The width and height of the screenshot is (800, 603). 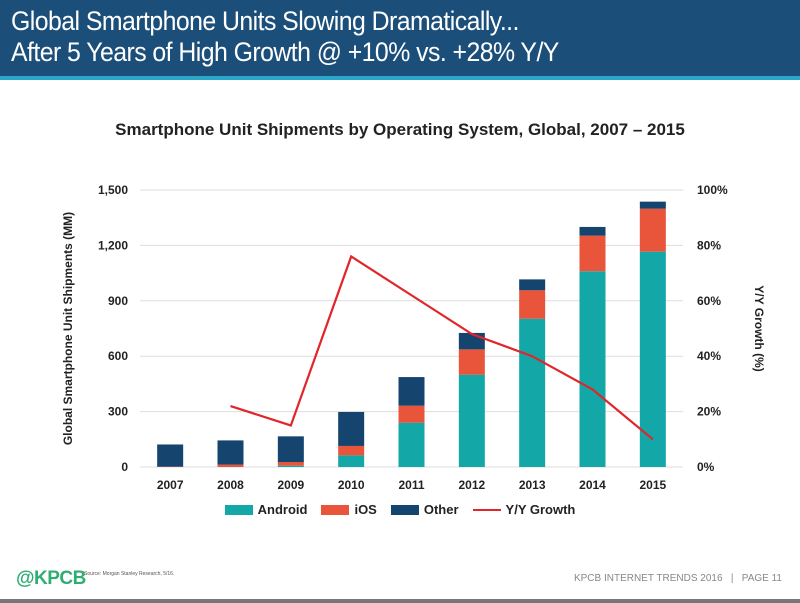 I want to click on bar-android-2011, so click(x=411, y=444).